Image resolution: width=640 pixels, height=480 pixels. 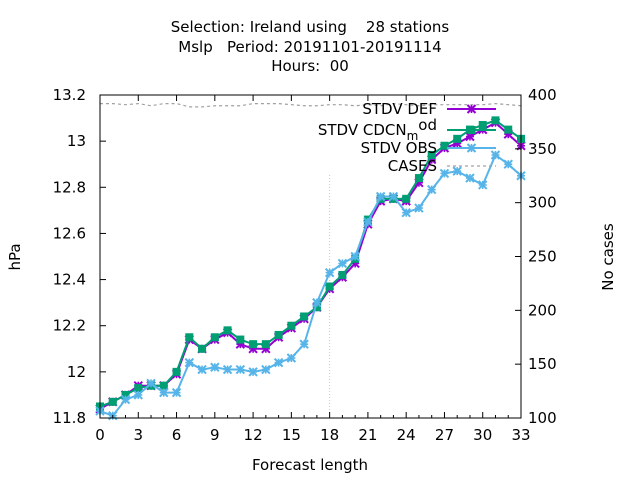 What do you see at coordinates (69, 418) in the screenshot?
I see `y-tick-label: 11.8` at bounding box center [69, 418].